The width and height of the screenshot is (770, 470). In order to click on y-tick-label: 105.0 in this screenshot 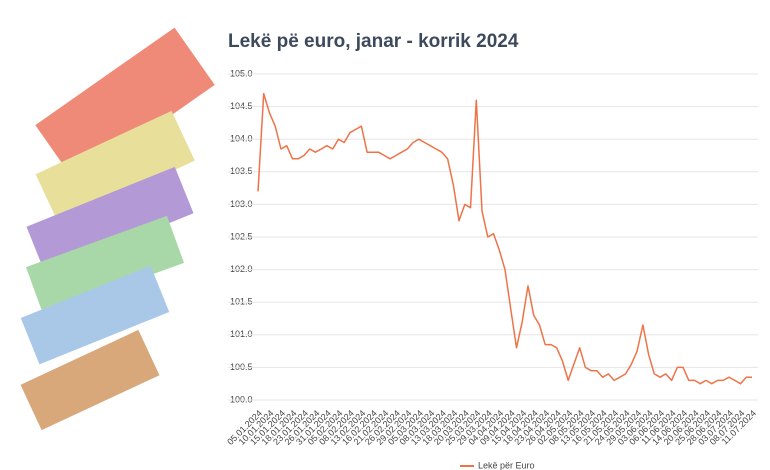, I will do `click(241, 73)`.